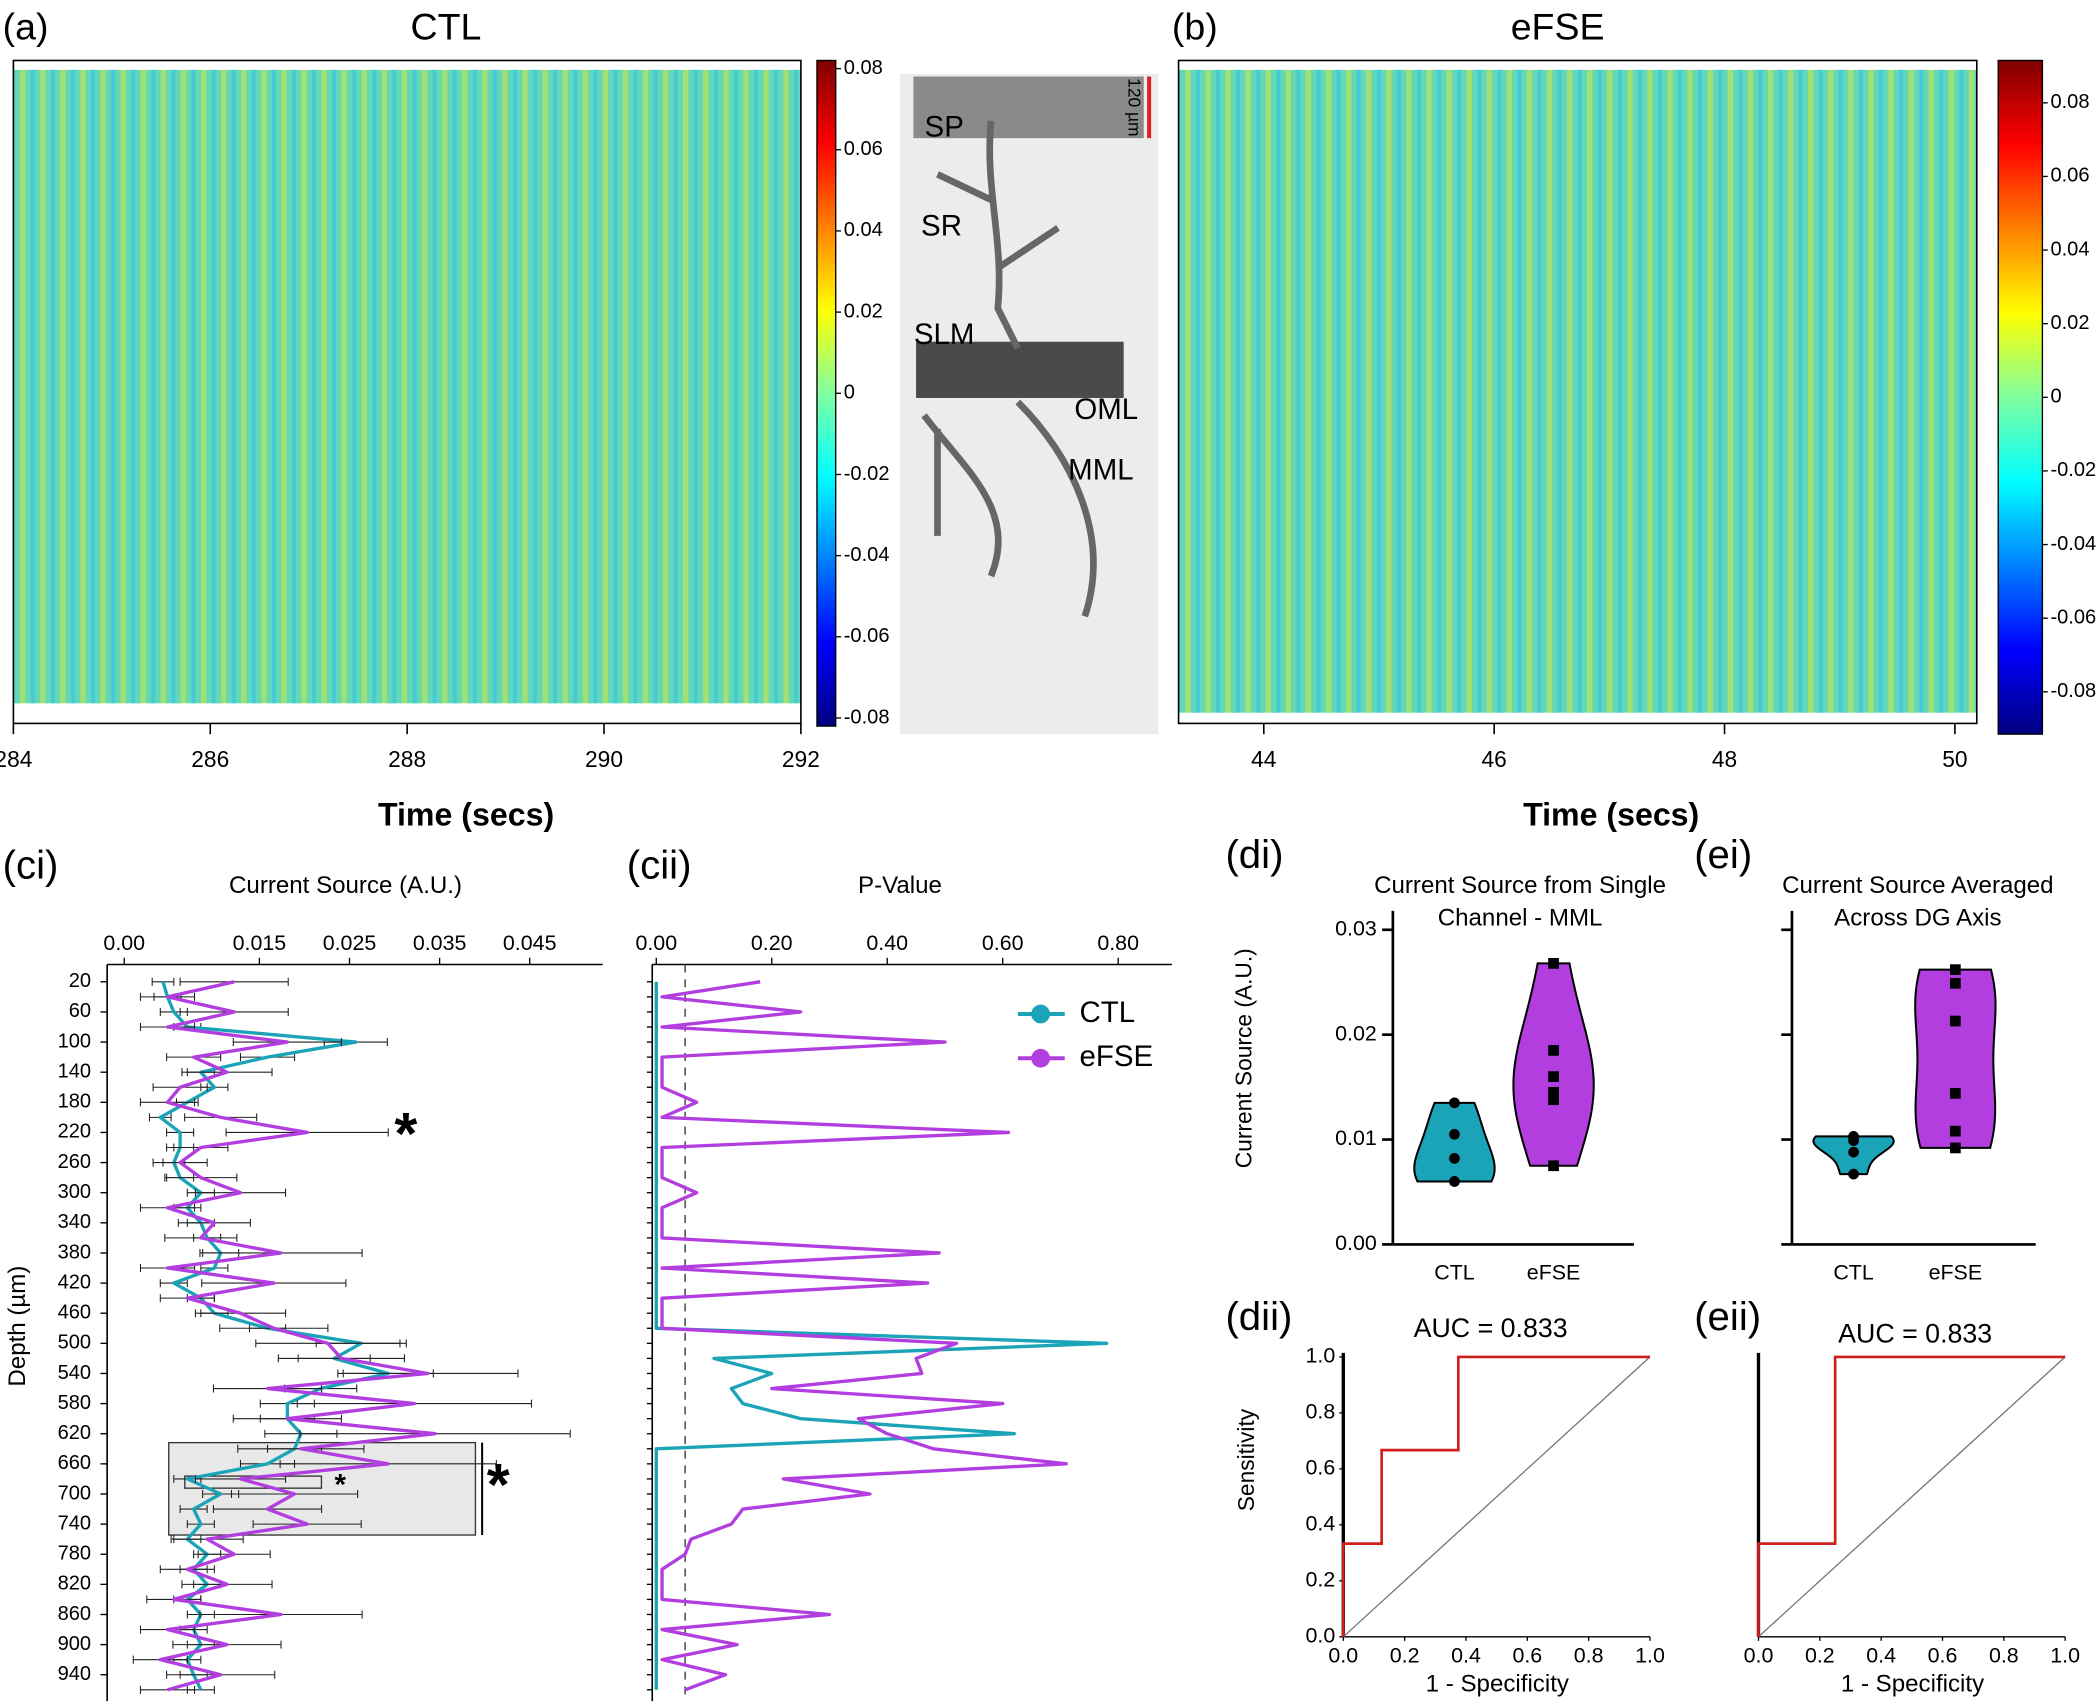  What do you see at coordinates (1727, 1316) in the screenshot?
I see `panel-label: (eii)` at bounding box center [1727, 1316].